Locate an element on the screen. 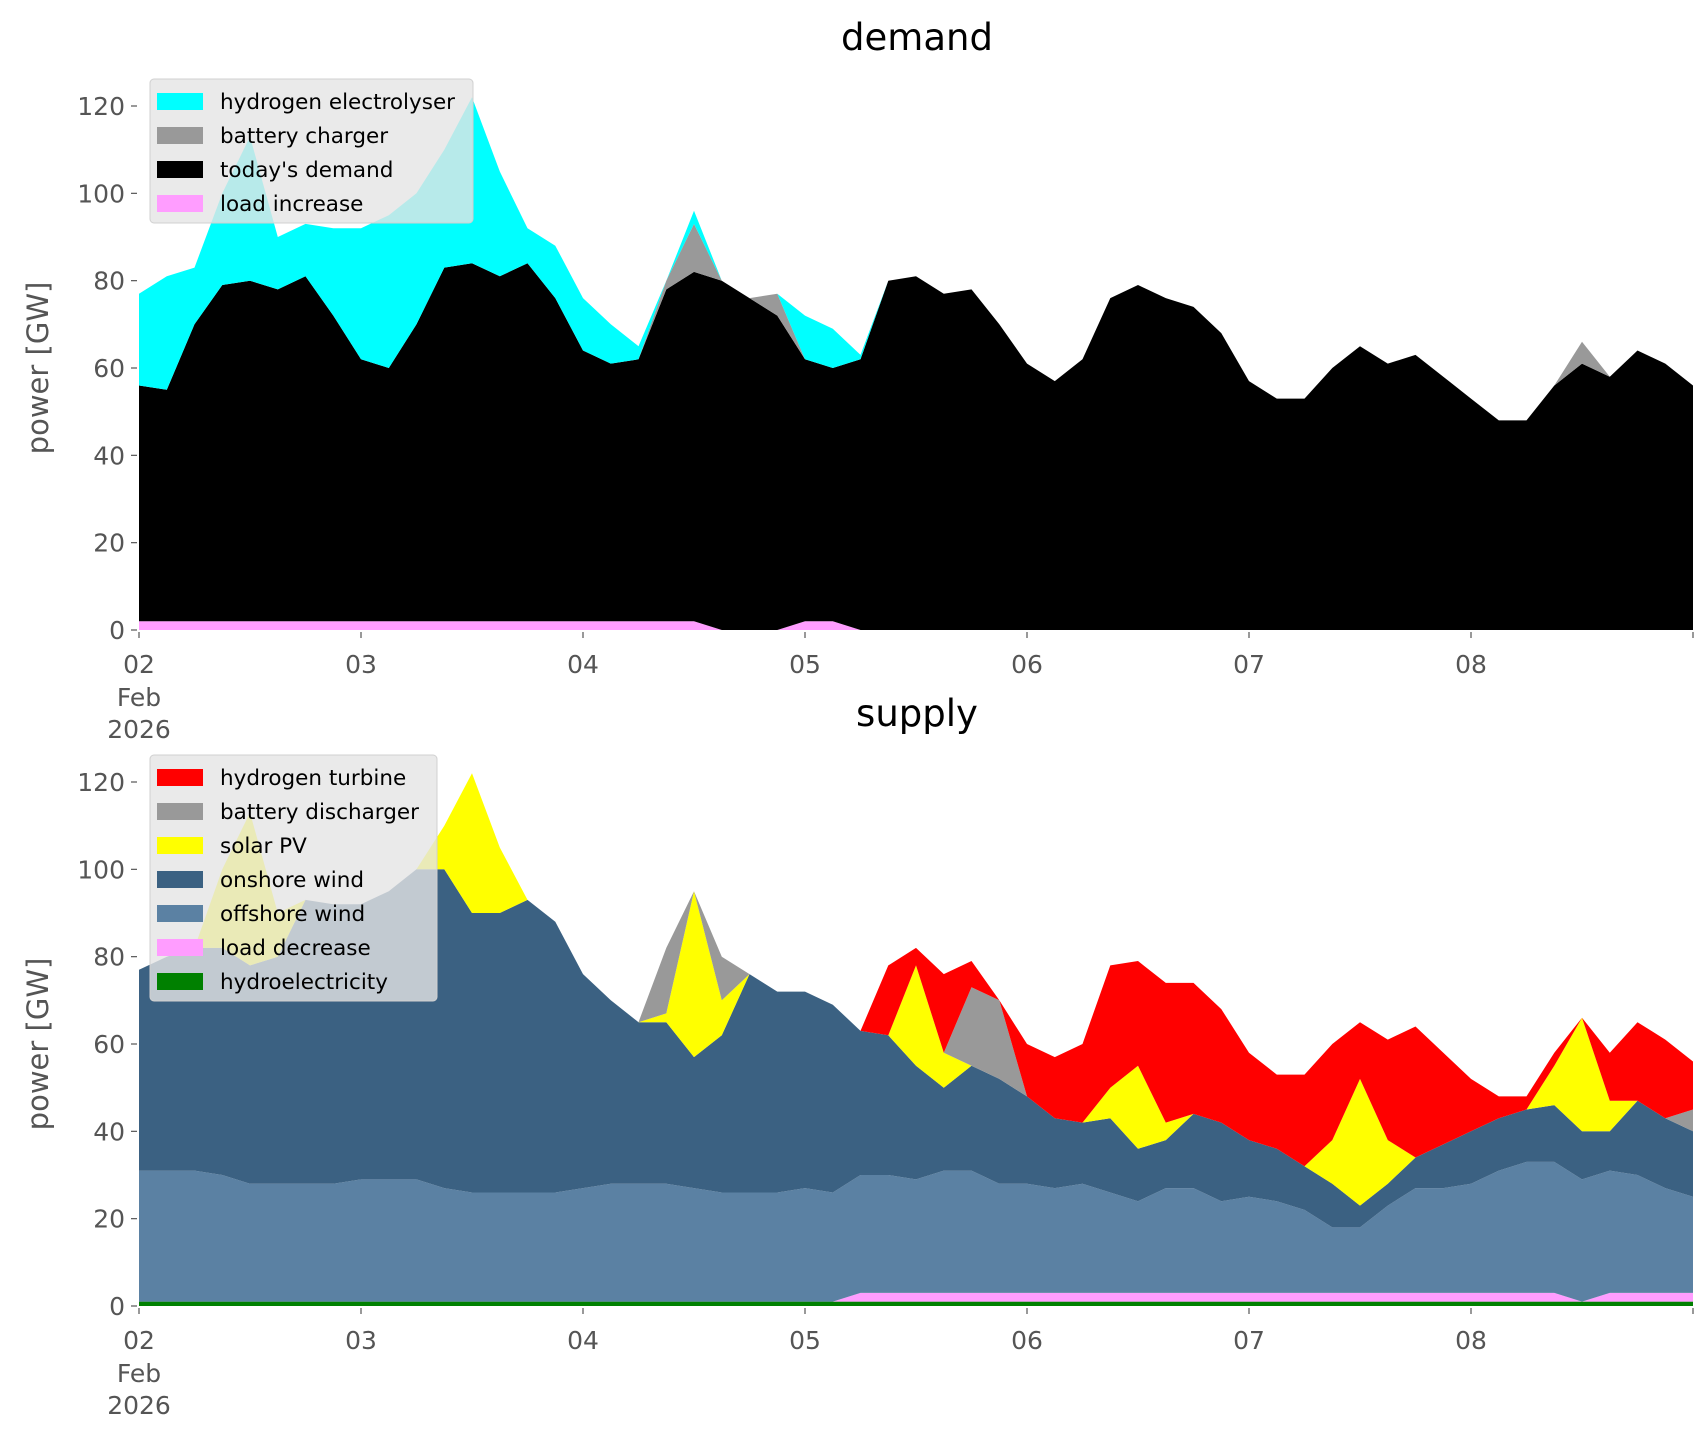 The height and width of the screenshot is (1431, 1706). chart-title: supply is located at coordinates (917, 713).